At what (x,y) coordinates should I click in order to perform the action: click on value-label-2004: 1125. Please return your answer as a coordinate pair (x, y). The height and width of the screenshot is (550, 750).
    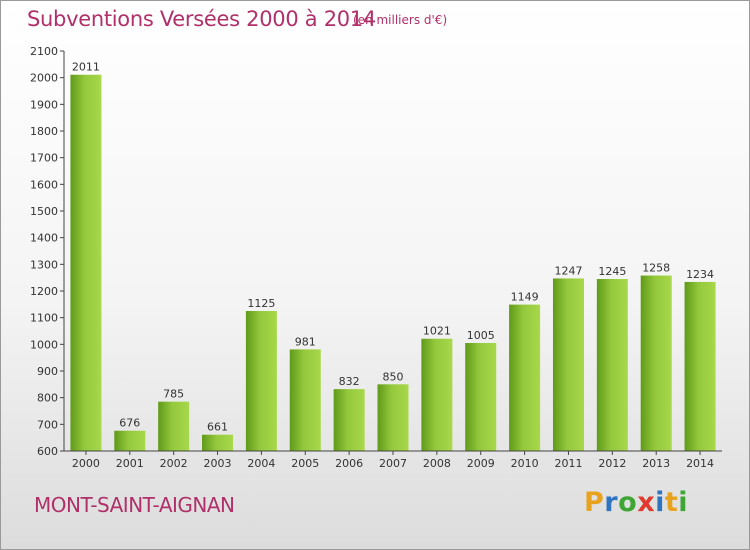
    Looking at the image, I should click on (261, 303).